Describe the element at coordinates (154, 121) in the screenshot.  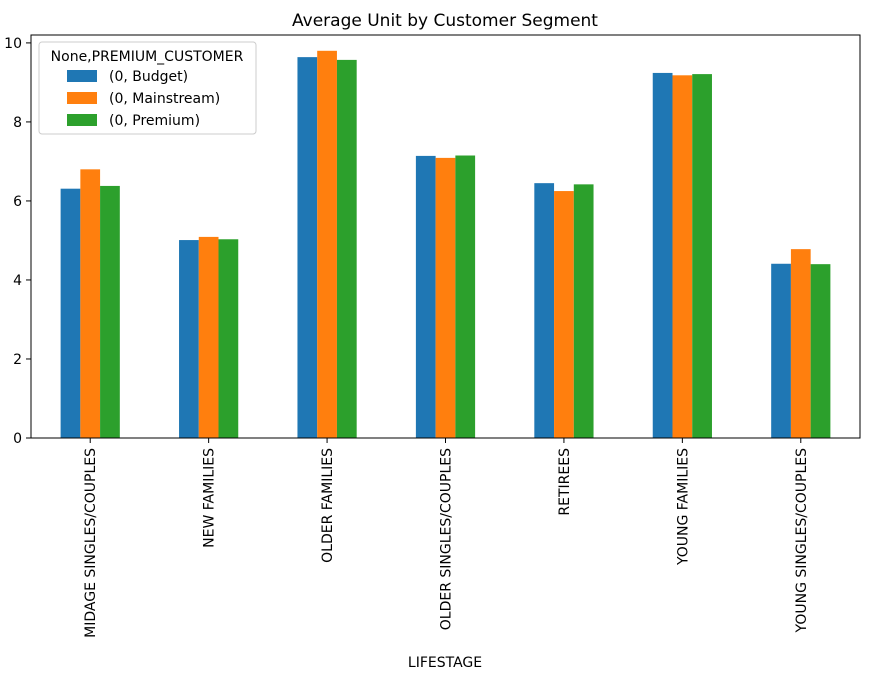
I see `legend-label-3: (0, Premium)` at that location.